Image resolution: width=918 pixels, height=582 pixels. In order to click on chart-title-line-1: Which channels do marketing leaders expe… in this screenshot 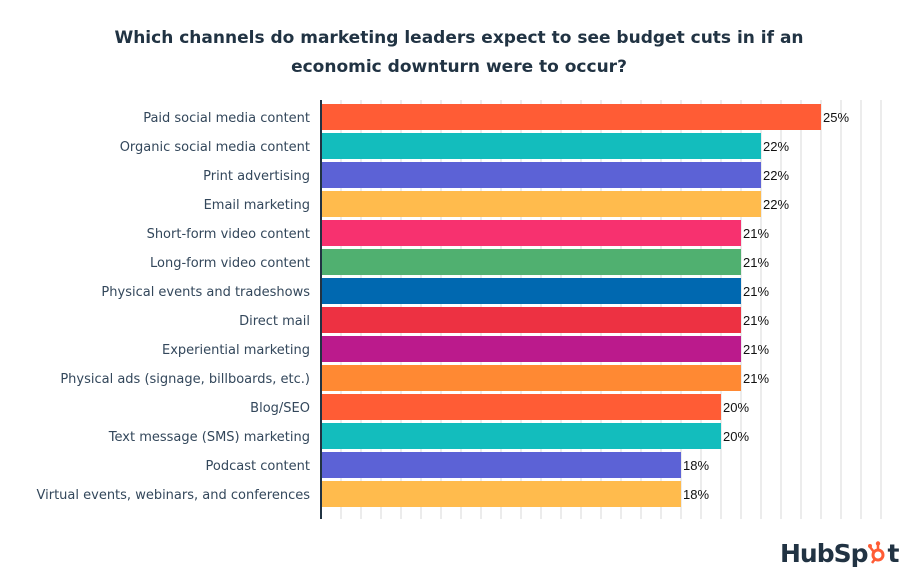, I will do `click(459, 38)`.